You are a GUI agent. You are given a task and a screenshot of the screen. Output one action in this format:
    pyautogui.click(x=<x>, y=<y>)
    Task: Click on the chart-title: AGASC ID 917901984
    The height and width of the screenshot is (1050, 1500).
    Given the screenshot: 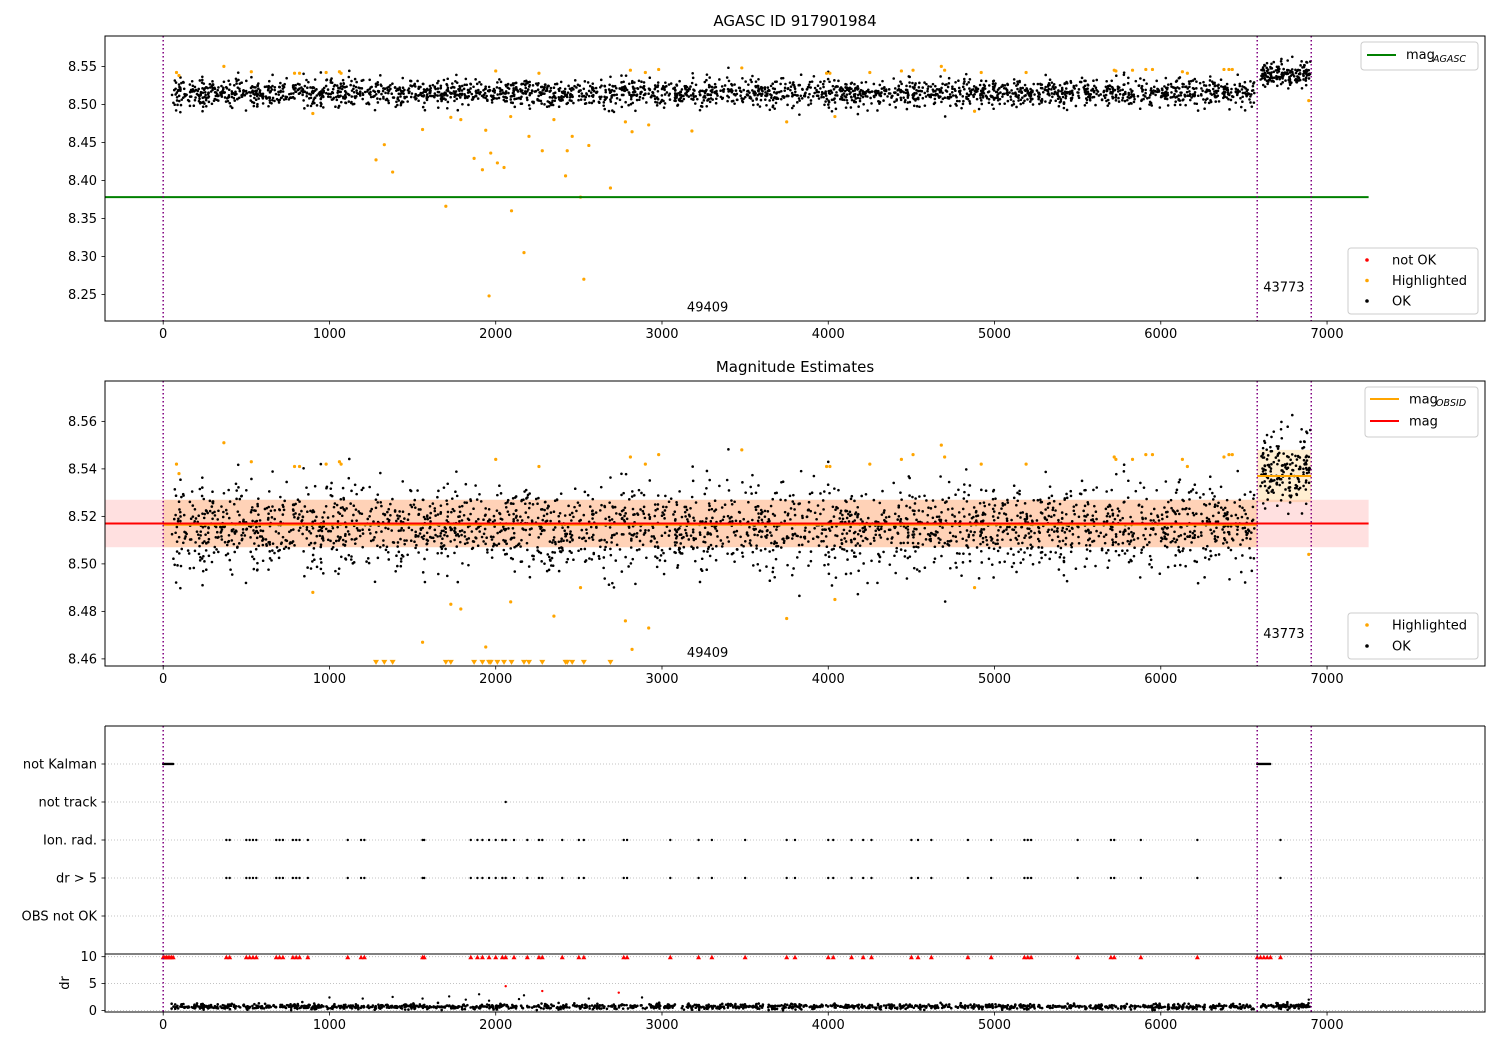 What is the action you would take?
    pyautogui.click(x=794, y=21)
    